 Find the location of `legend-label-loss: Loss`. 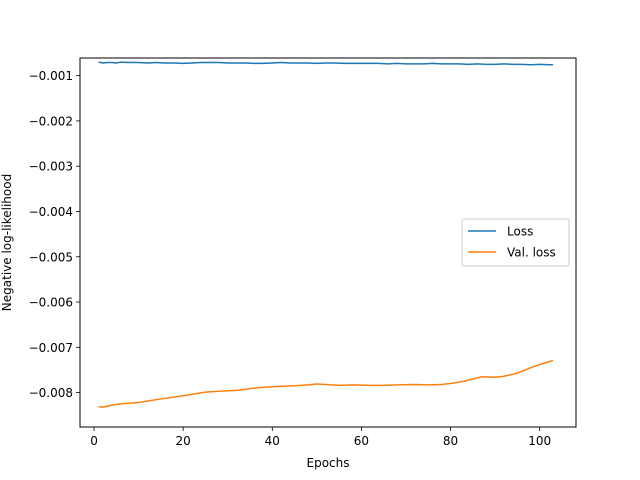

legend-label-loss: Loss is located at coordinates (520, 232).